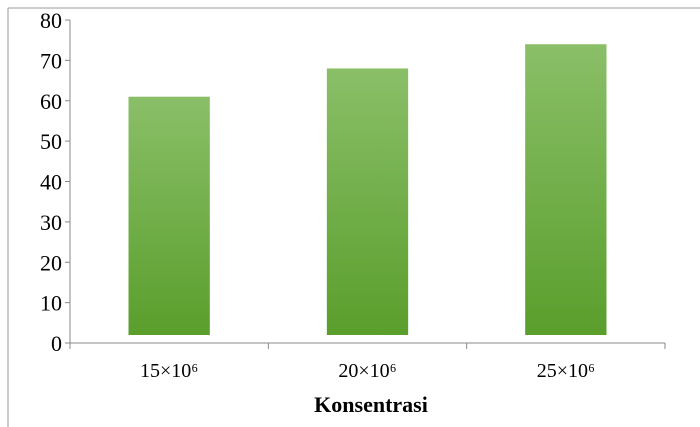 This screenshot has height=427, width=700. I want to click on x-category-label: 25×10⁶, so click(566, 371).